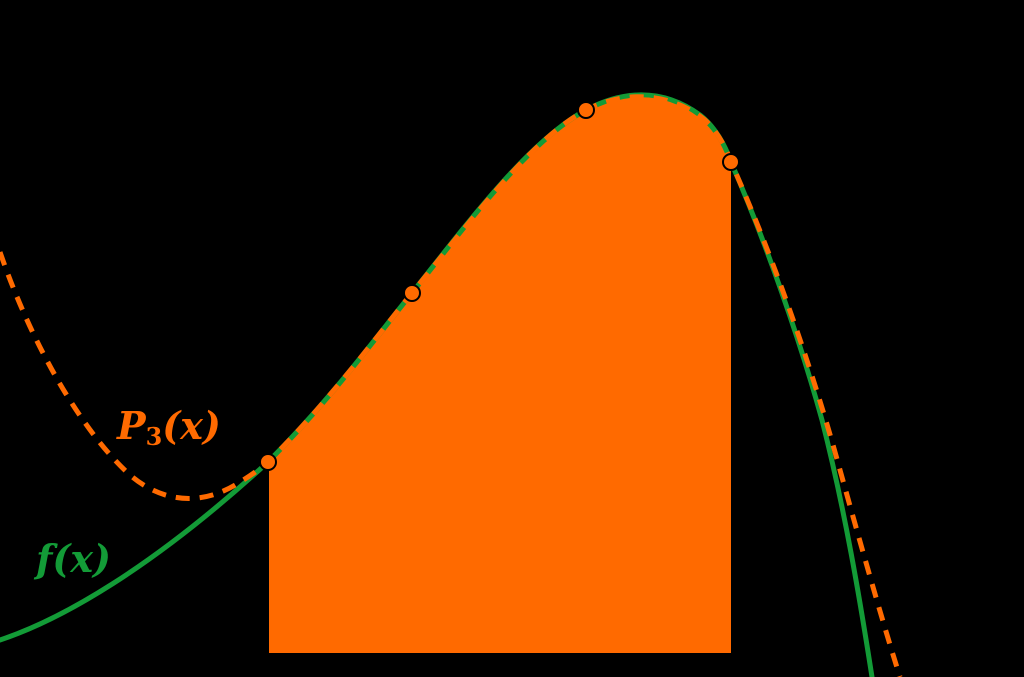  I want to click on p3-label-main: P, so click(131, 425).